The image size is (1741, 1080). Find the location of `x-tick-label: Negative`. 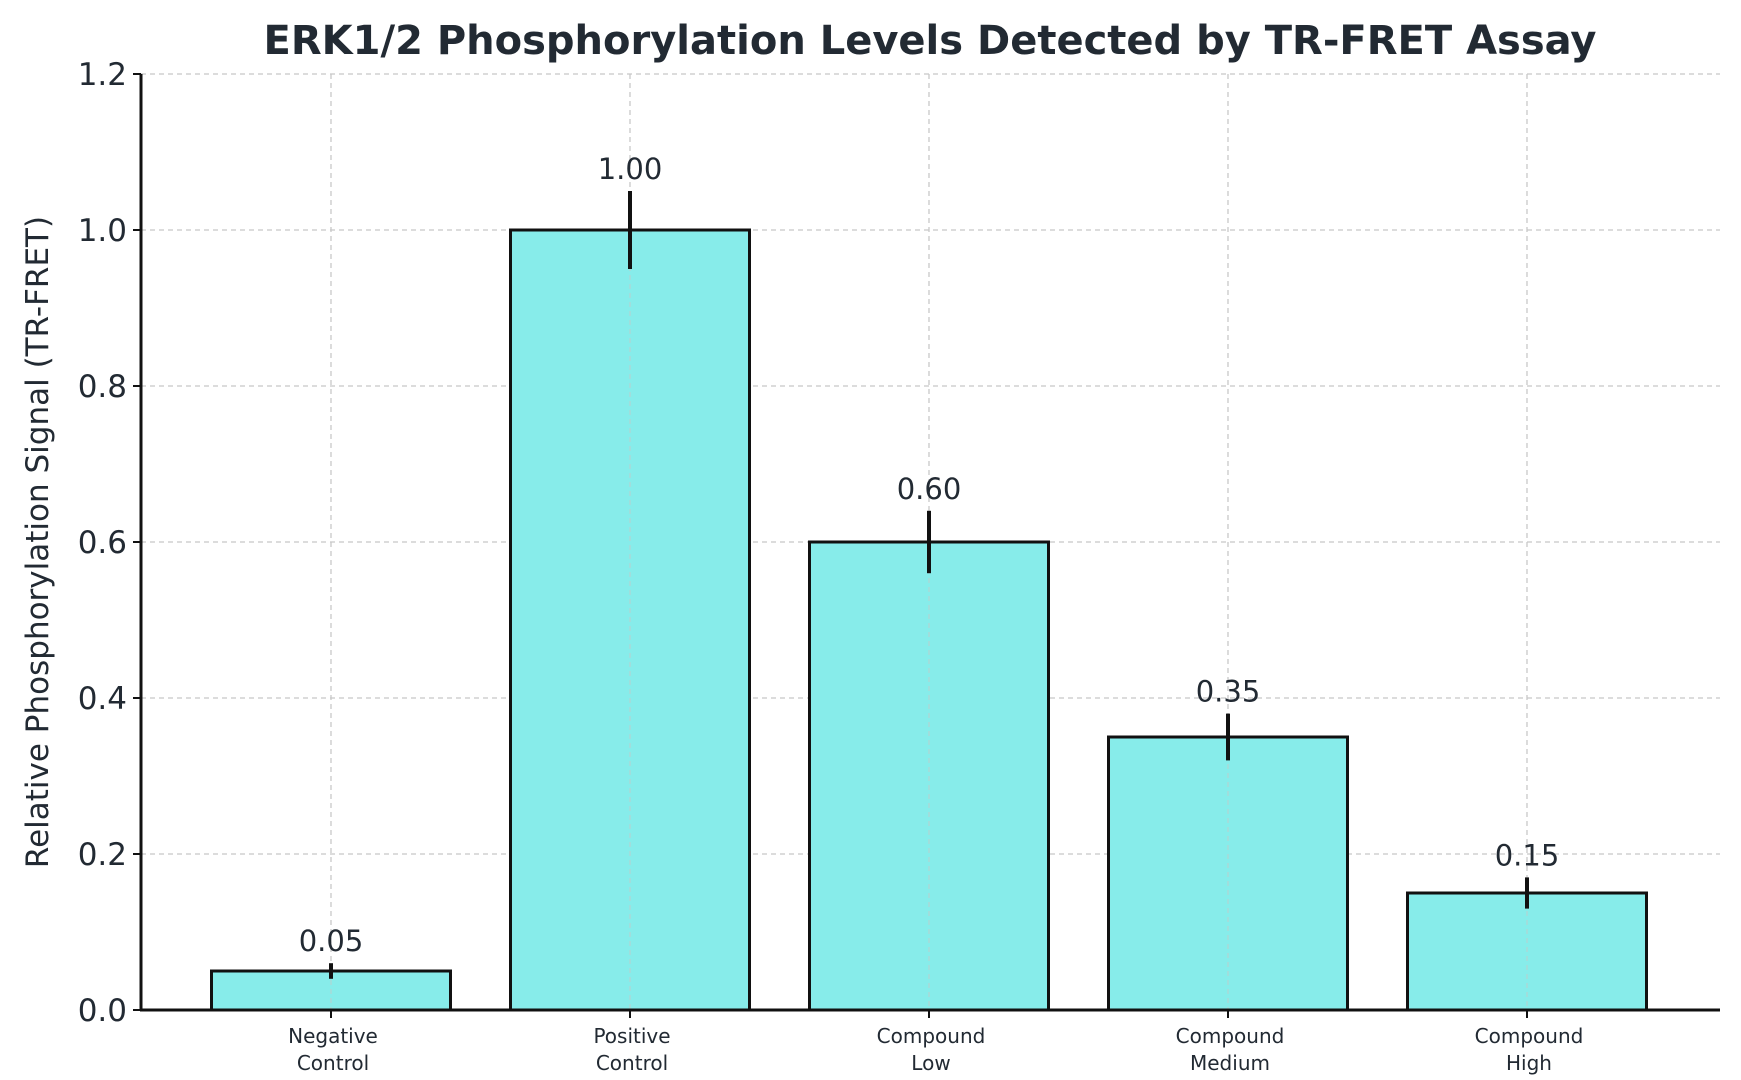

x-tick-label: Negative is located at coordinates (333, 1036).